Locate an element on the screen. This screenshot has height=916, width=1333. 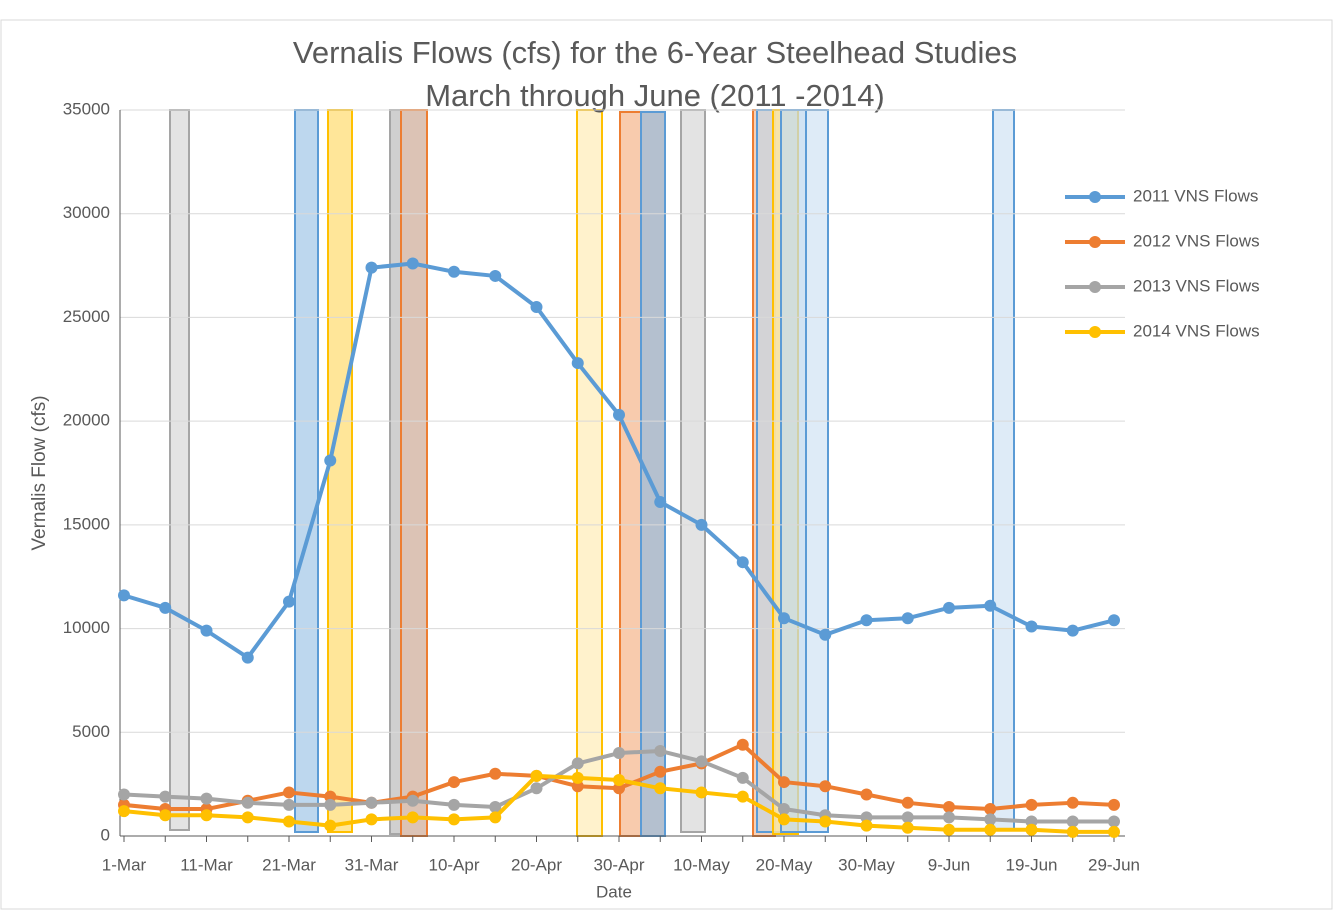
x-tick-label: 19-Jun is located at coordinates (1032, 864).